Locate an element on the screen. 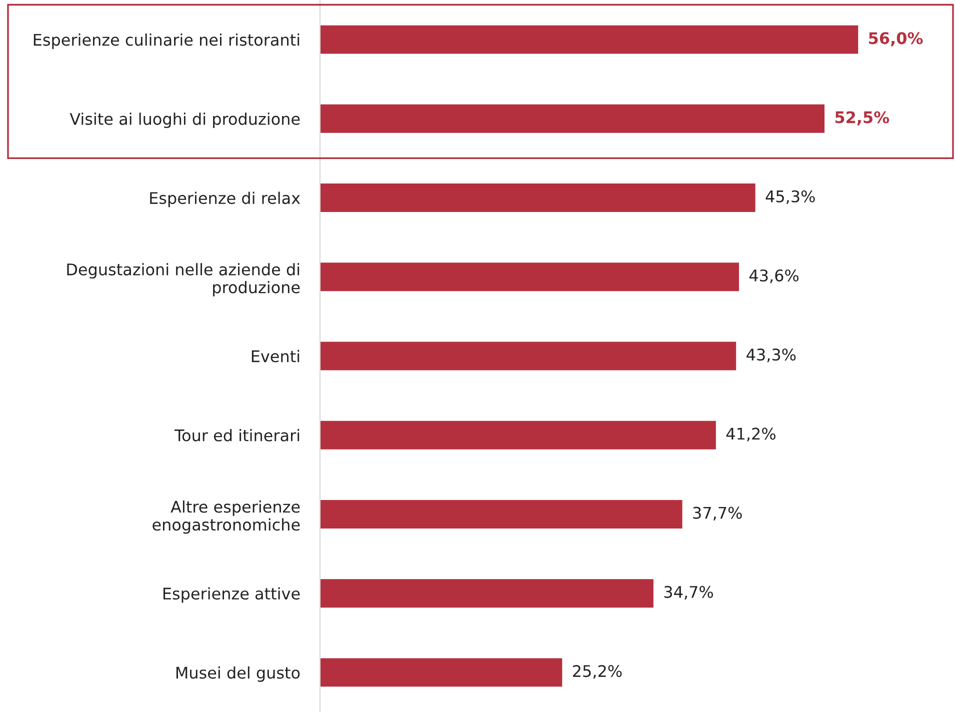  y-tick-label: Esperienze culinarie nei ristoranti is located at coordinates (167, 41).